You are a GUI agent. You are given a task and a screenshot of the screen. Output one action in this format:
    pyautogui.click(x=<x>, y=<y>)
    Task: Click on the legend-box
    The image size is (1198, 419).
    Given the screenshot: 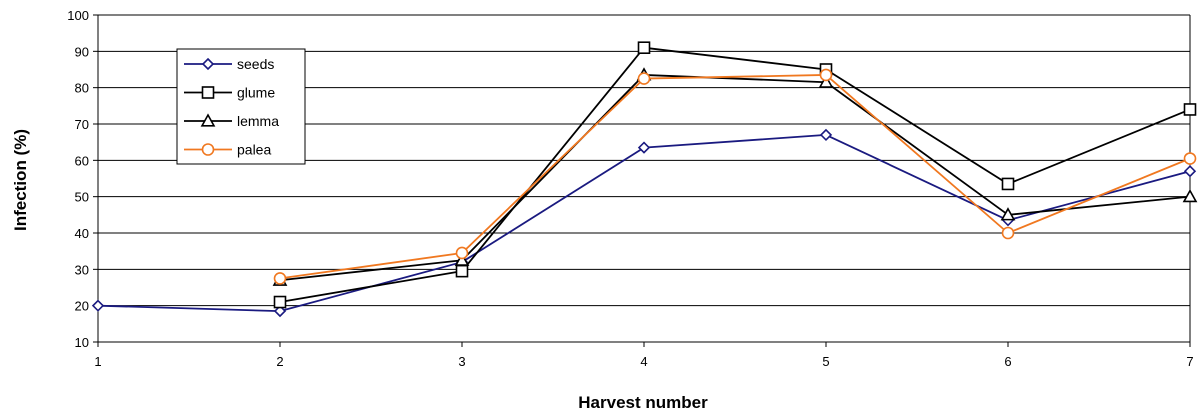 What is the action you would take?
    pyautogui.click(x=241, y=106)
    